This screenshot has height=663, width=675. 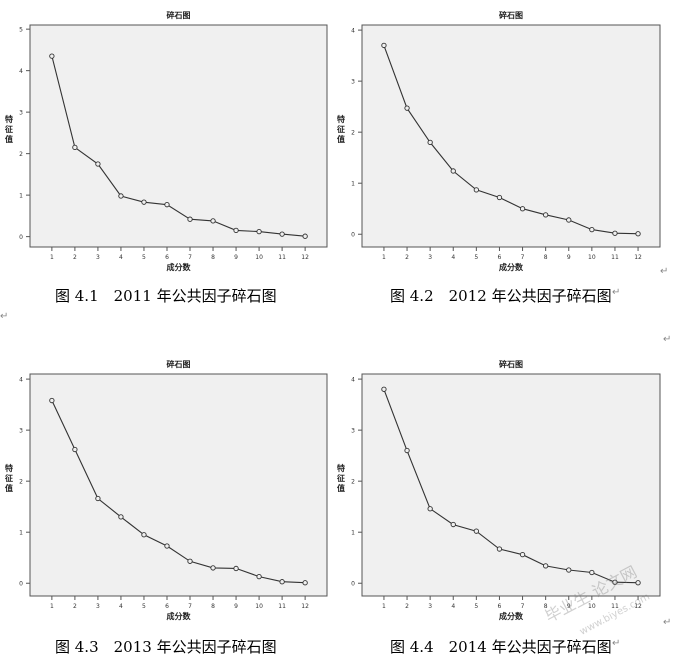 I want to click on plot-area, so click(x=178, y=485).